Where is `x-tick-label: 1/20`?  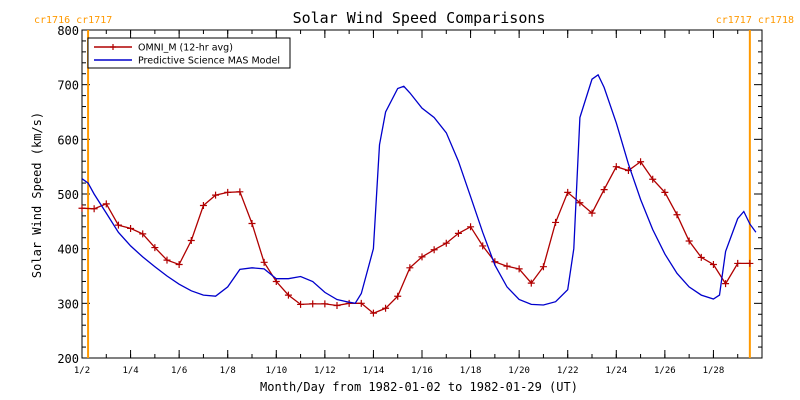
x-tick-label: 1/20 is located at coordinates (519, 371).